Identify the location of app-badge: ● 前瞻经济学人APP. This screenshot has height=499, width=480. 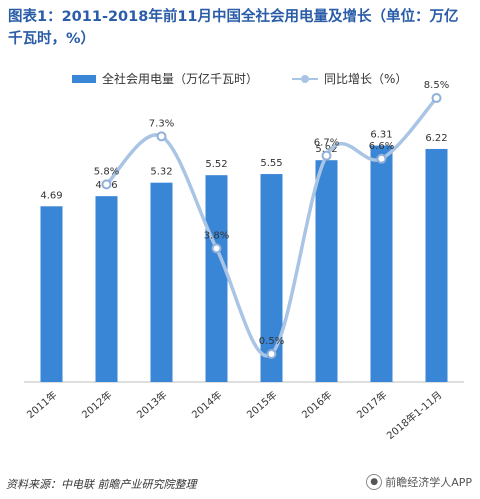
(419, 482).